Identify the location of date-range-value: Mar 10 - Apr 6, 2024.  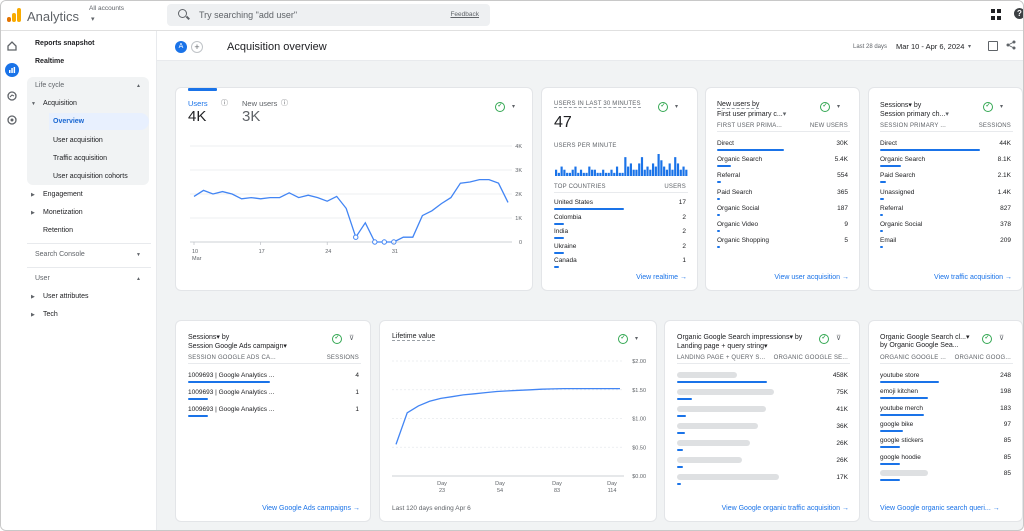
(930, 46).